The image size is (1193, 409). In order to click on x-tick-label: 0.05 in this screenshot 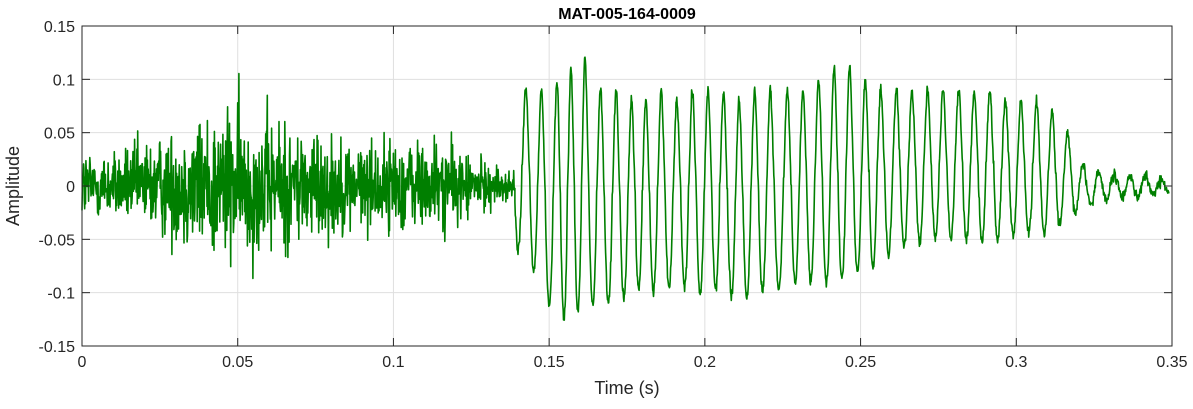, I will do `click(237, 362)`.